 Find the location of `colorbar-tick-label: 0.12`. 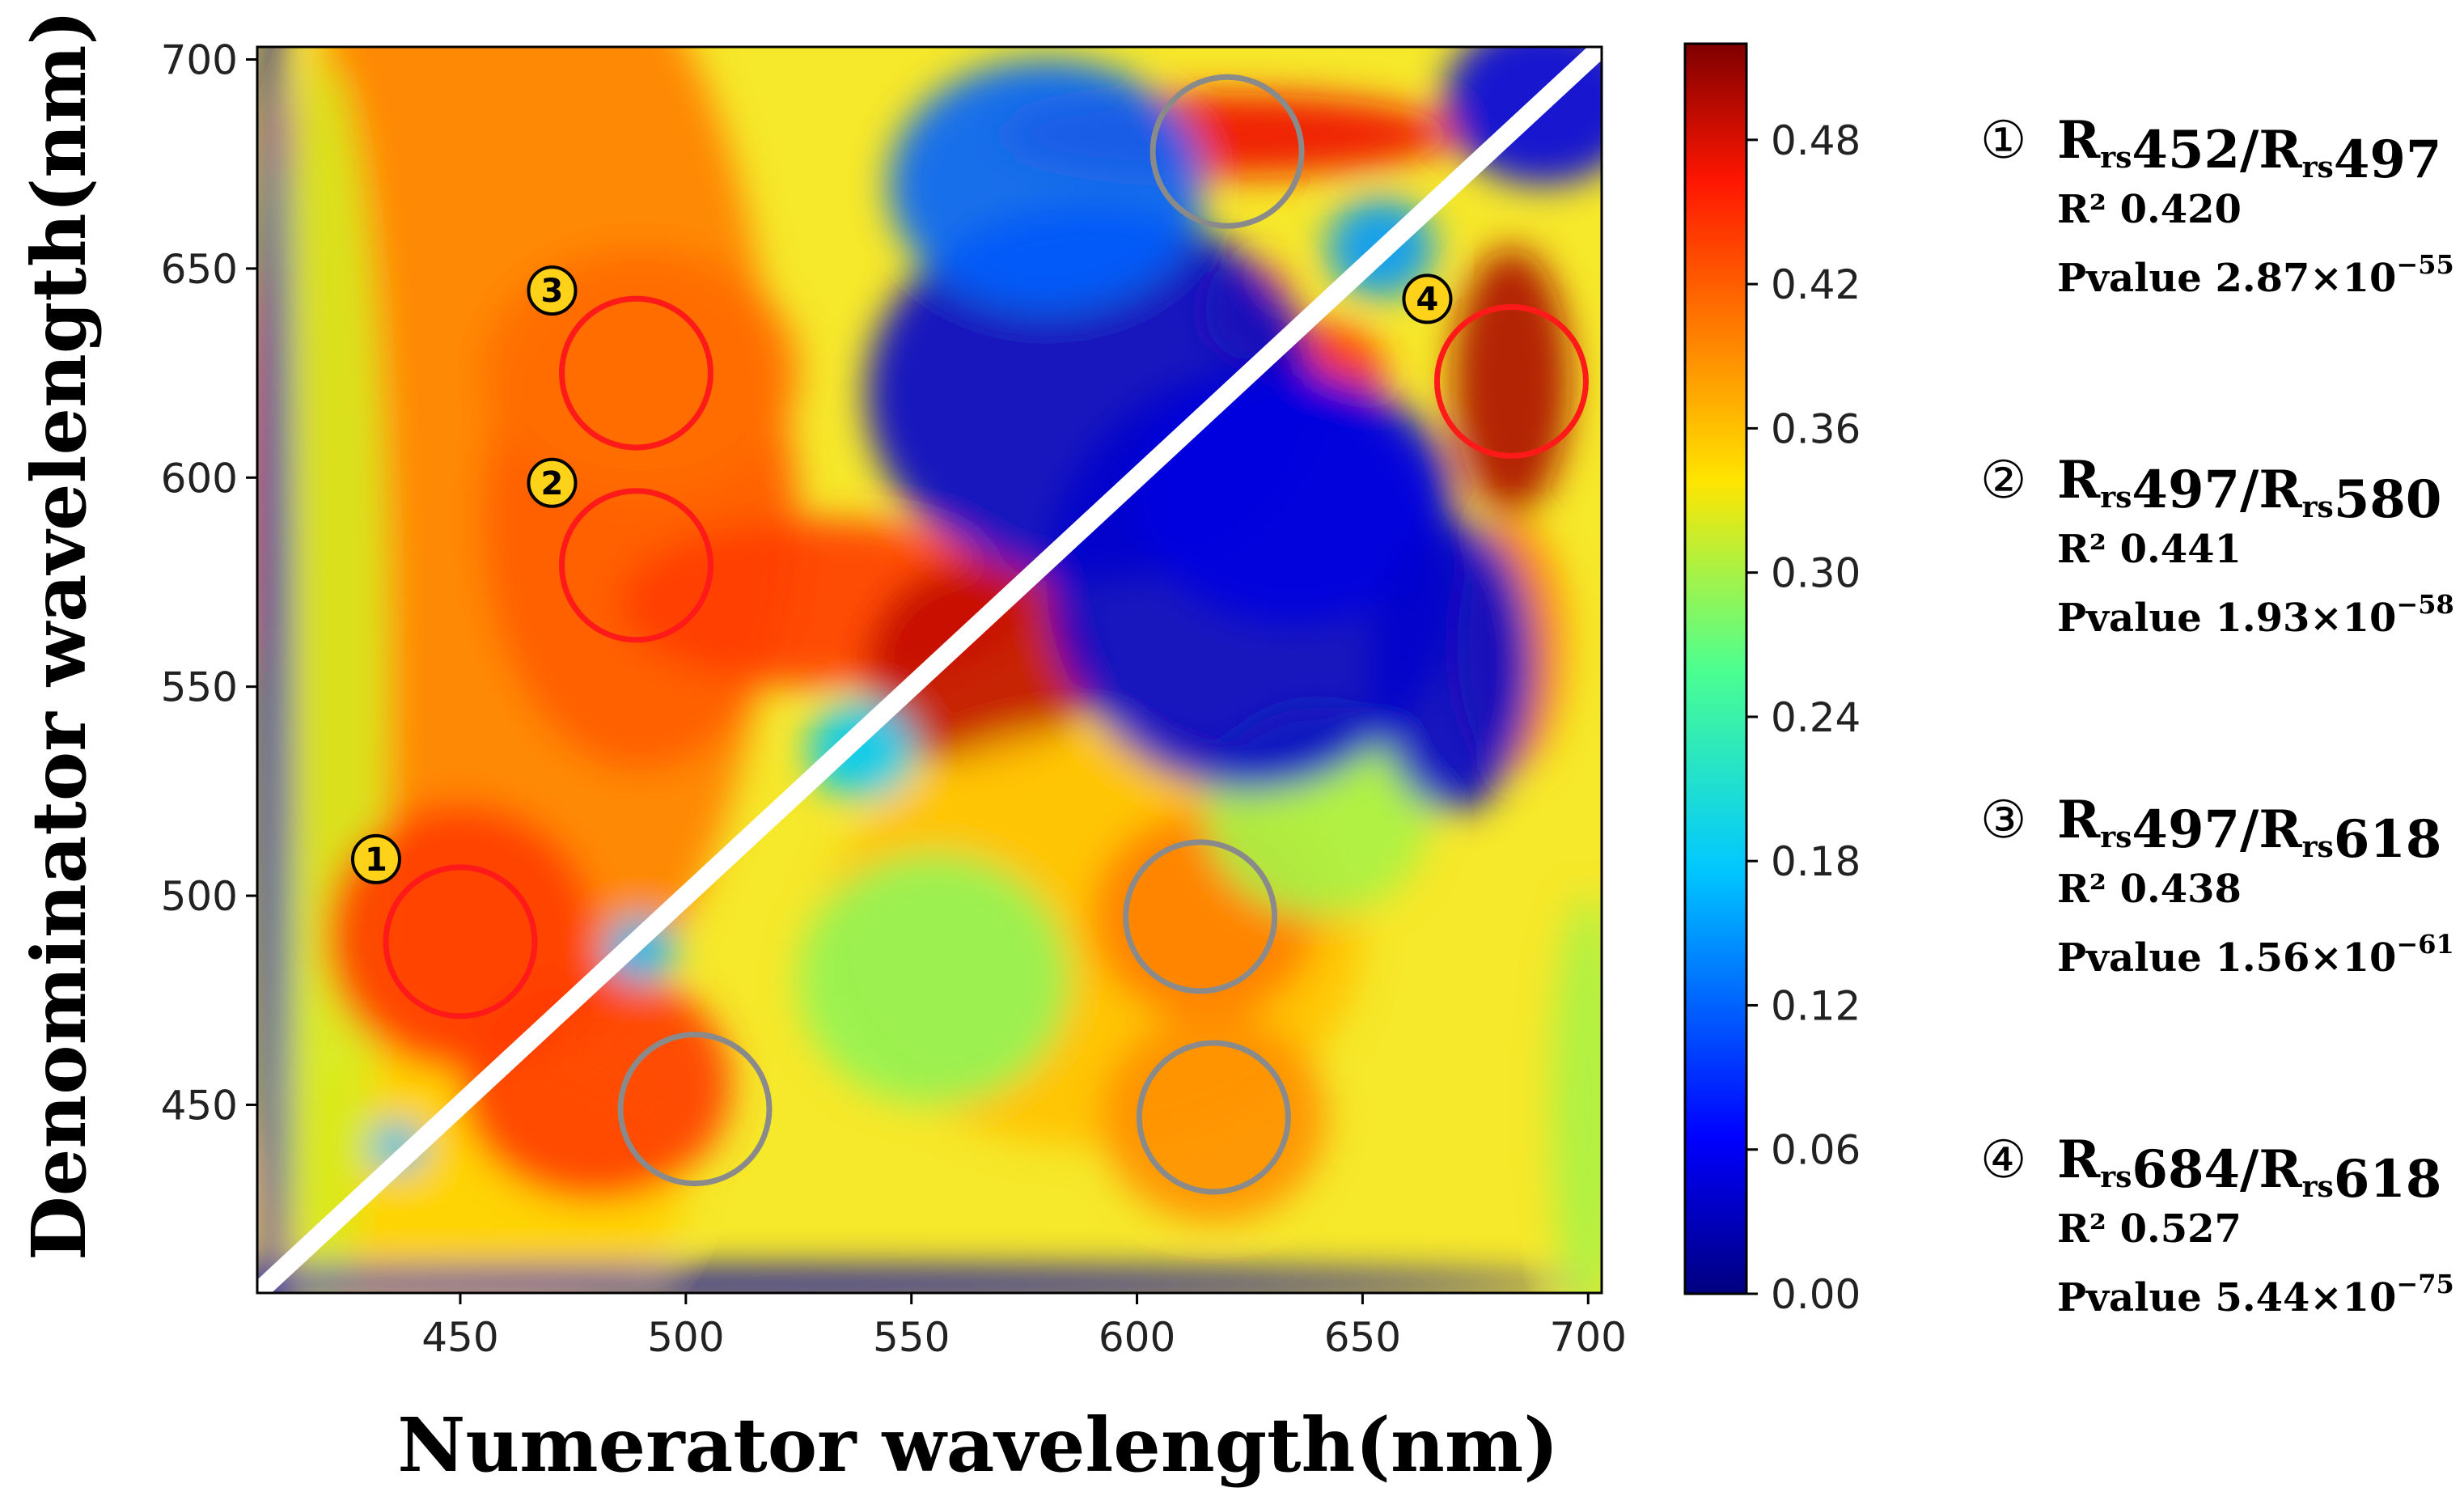

colorbar-tick-label: 0.12 is located at coordinates (1816, 1005).